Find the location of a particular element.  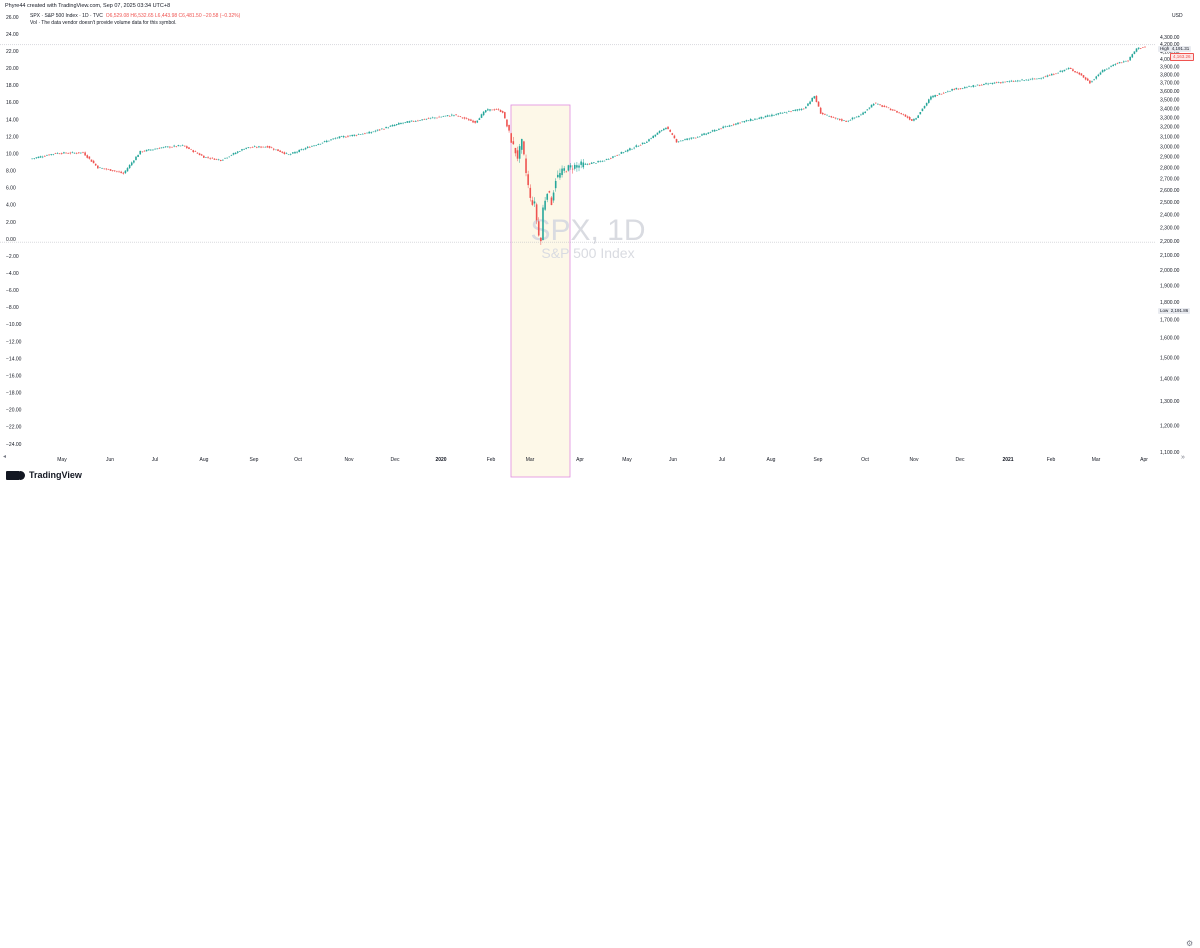

time-axis-tick: Jun is located at coordinates (110, 460).